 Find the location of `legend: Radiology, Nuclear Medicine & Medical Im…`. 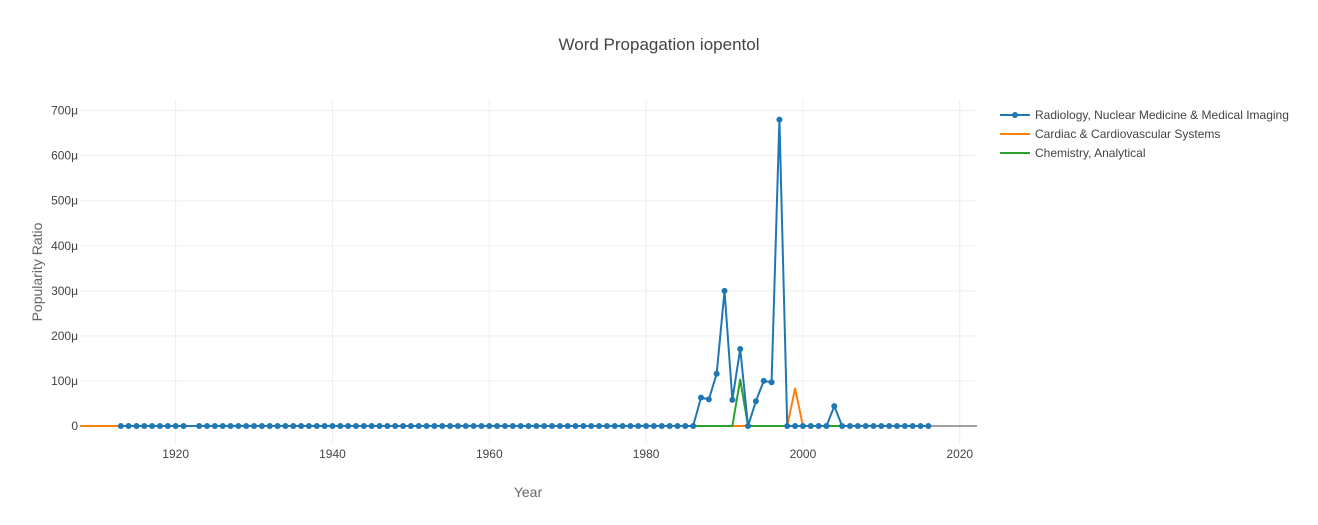

legend: Radiology, Nuclear Medicine & Medical Im… is located at coordinates (1144, 134).